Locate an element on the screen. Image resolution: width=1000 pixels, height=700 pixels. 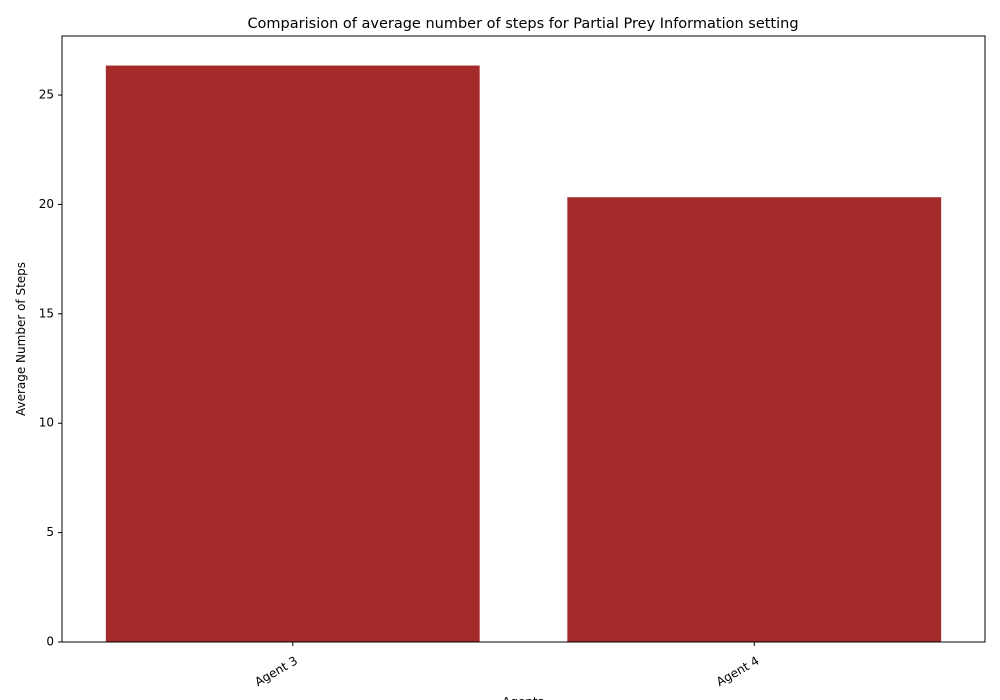
y-tick-label: 15 is located at coordinates (46, 313).